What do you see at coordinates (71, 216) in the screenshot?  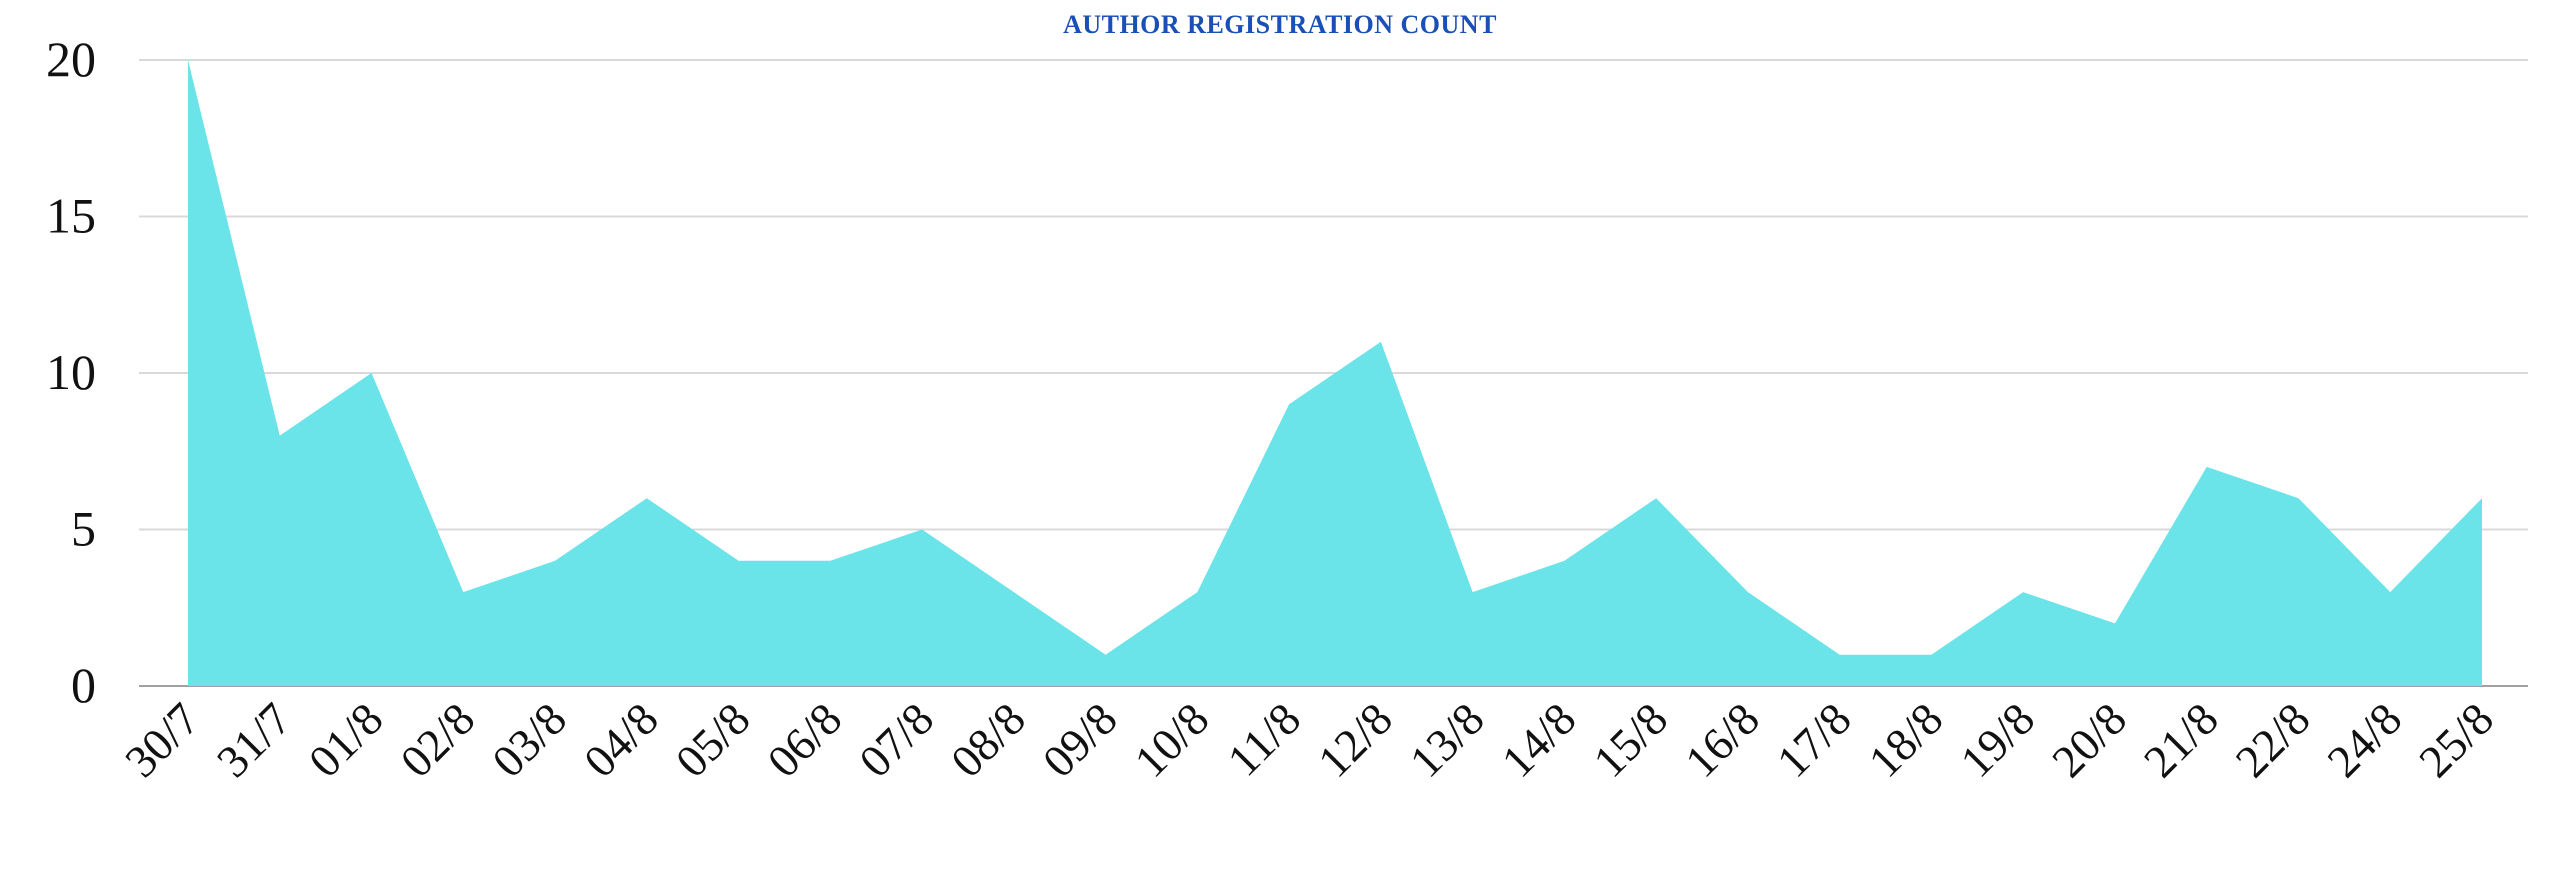 I see `y-tick-label: 15` at bounding box center [71, 216].